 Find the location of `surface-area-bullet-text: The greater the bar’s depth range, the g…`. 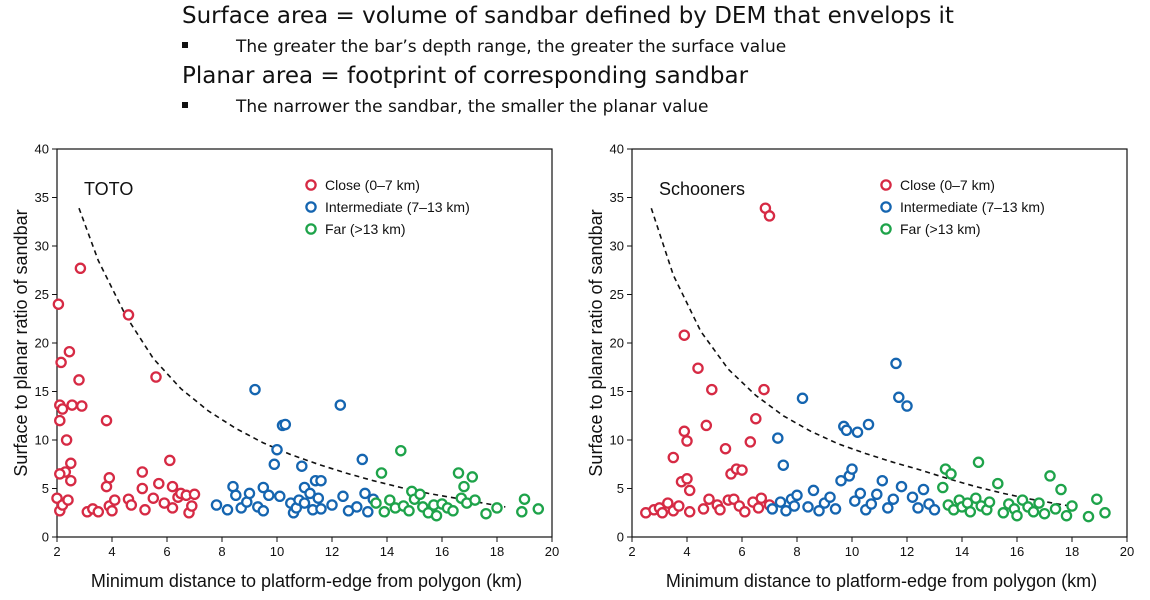

surface-area-bullet-text: The greater the bar’s depth range, the g… is located at coordinates (511, 47).